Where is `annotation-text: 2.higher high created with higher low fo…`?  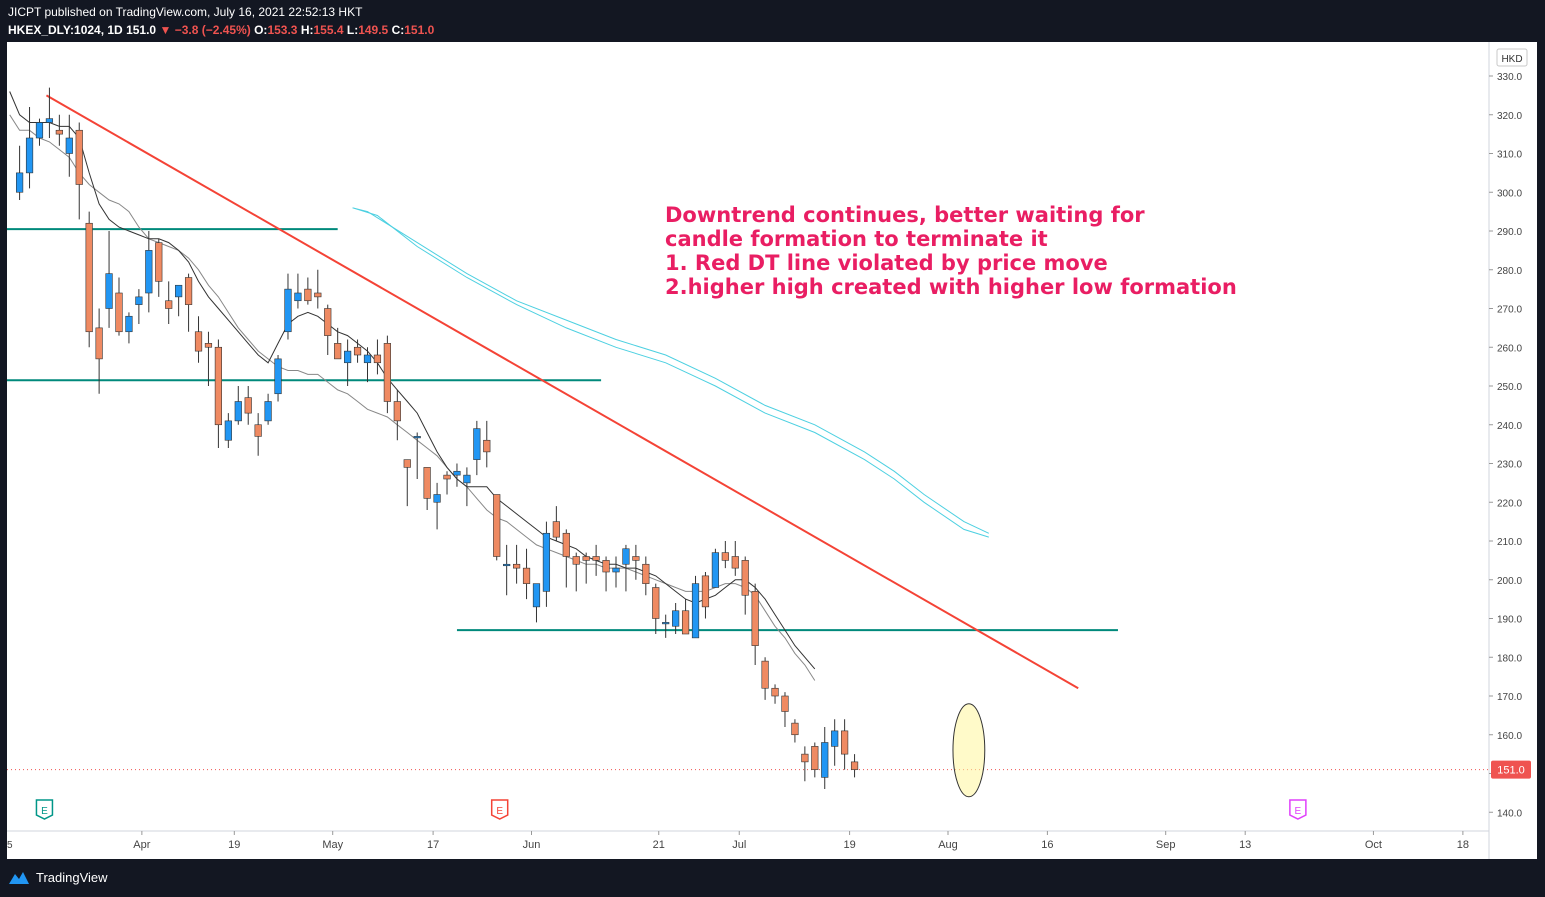
annotation-text: 2.higher high created with higher low fo… is located at coordinates (951, 287).